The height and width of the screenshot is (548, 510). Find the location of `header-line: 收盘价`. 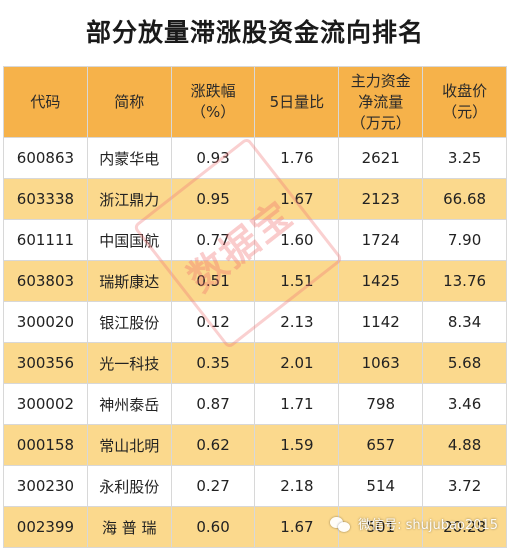

header-line: 收盘价 is located at coordinates (465, 91).